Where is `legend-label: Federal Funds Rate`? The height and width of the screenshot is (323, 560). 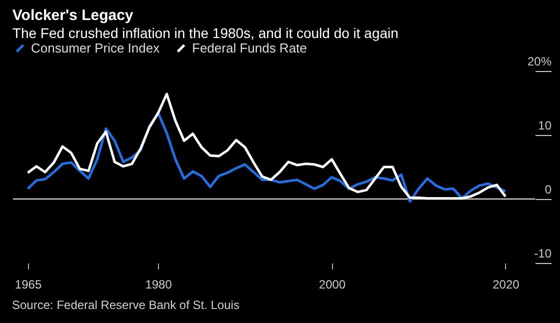 legend-label: Federal Funds Rate is located at coordinates (249, 48).